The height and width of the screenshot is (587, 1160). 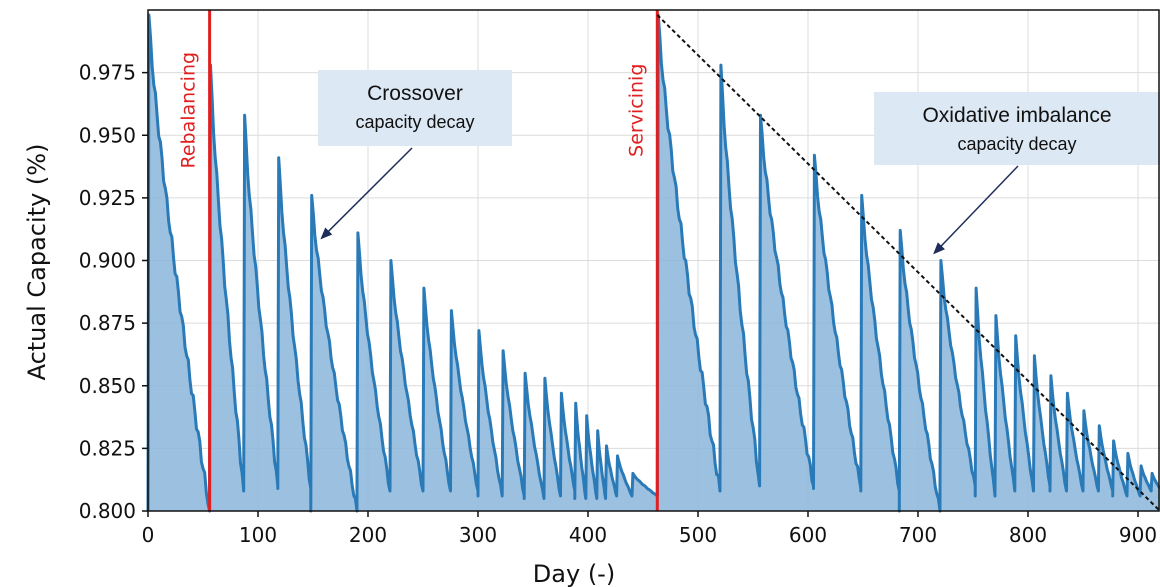 I want to click on x-tick-label: 400, so click(x=588, y=535).